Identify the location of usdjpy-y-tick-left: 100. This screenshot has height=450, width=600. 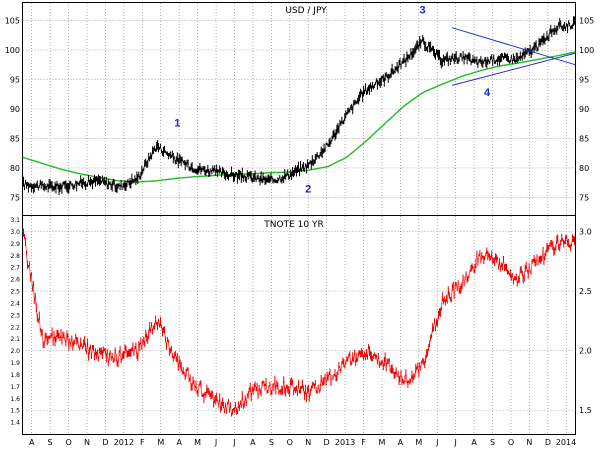
(12, 50).